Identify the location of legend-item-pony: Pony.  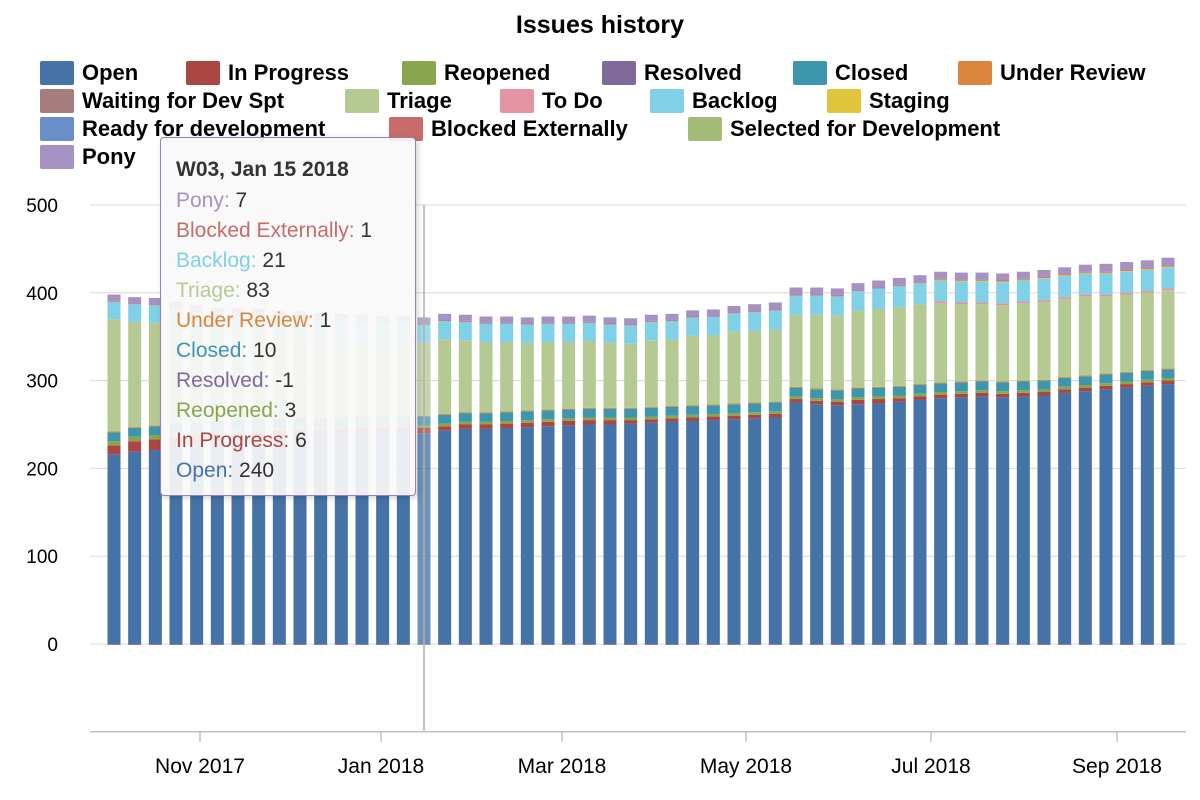
(88, 157).